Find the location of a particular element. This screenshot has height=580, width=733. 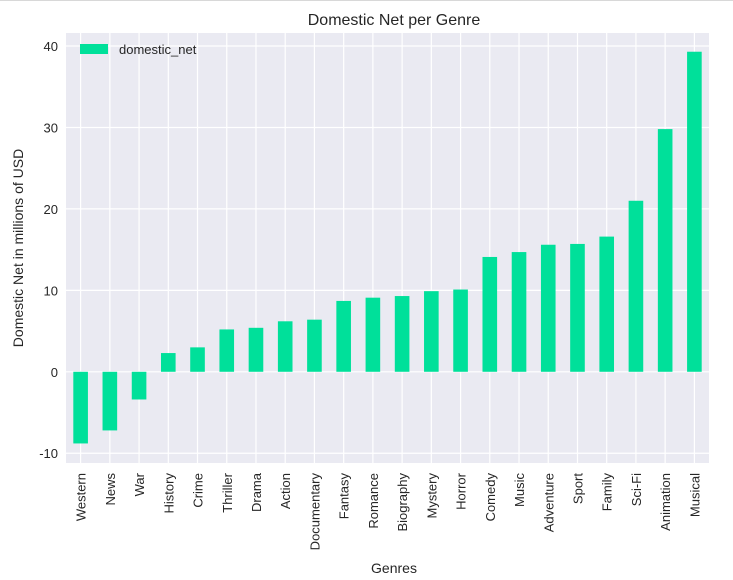

x-axis-label: Genres is located at coordinates (394, 568).